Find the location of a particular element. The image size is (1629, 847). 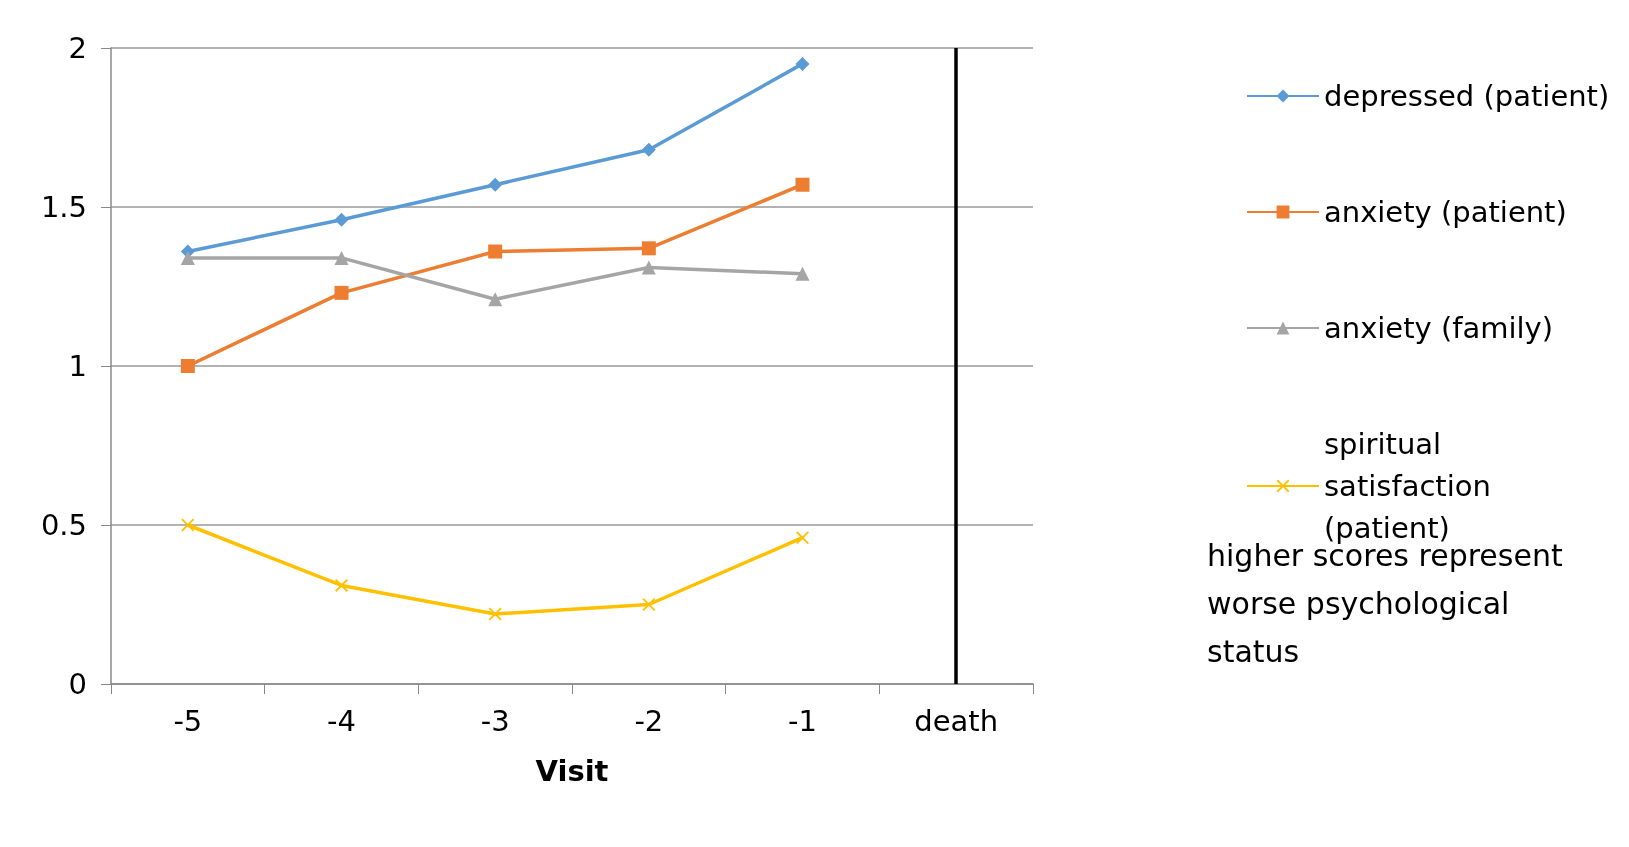

x-tick-label: -5 is located at coordinates (188, 720).